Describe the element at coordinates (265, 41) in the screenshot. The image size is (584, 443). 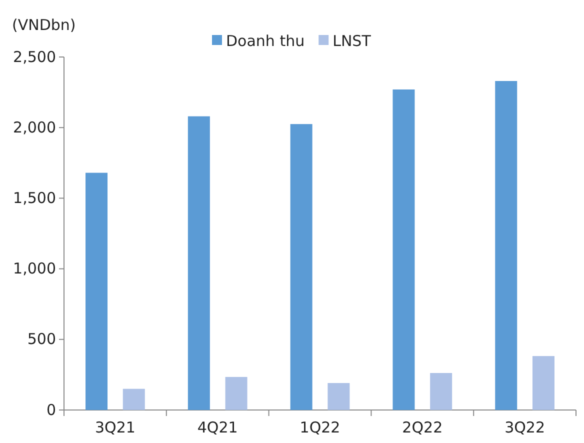
I see `legend-label: Doanh thu` at that location.